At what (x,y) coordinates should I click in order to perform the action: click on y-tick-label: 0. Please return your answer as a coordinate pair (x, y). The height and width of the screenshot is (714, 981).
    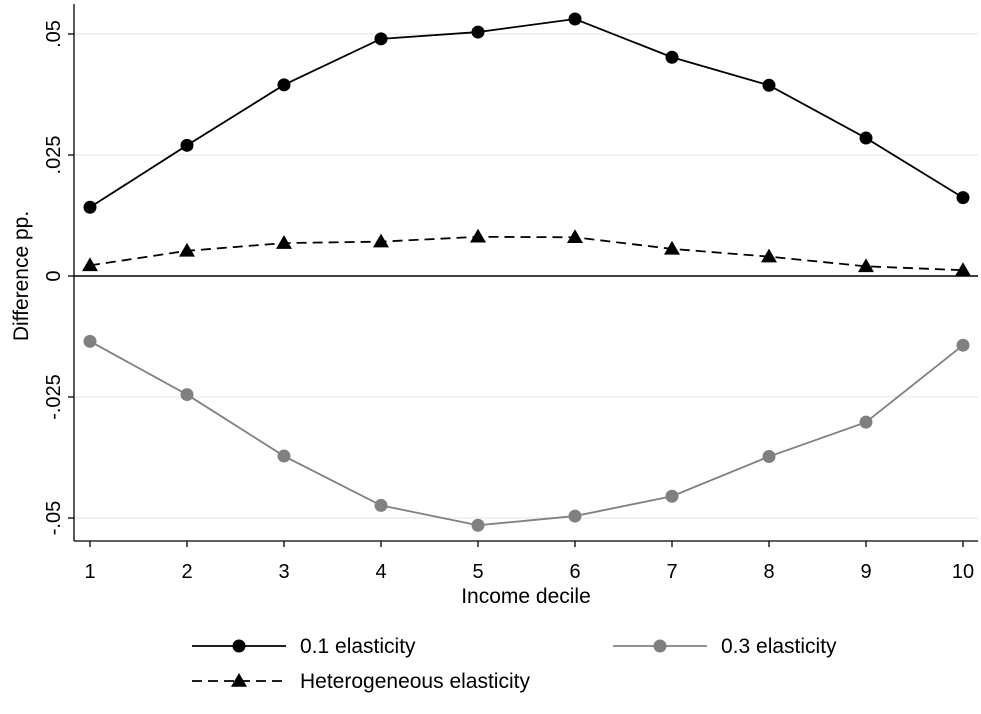
    Looking at the image, I should click on (54, 275).